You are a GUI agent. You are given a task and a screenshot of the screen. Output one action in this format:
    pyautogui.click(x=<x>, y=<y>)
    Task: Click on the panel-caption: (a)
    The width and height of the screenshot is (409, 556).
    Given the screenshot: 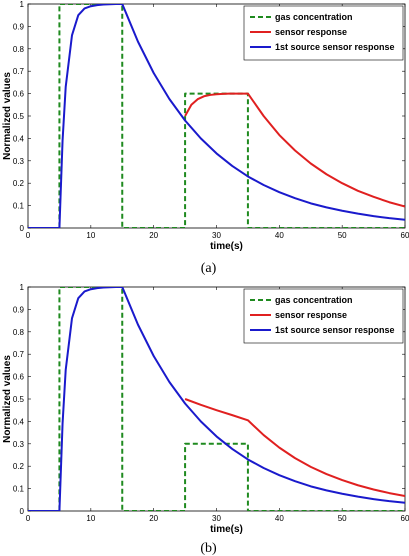 What is the action you would take?
    pyautogui.click(x=209, y=268)
    